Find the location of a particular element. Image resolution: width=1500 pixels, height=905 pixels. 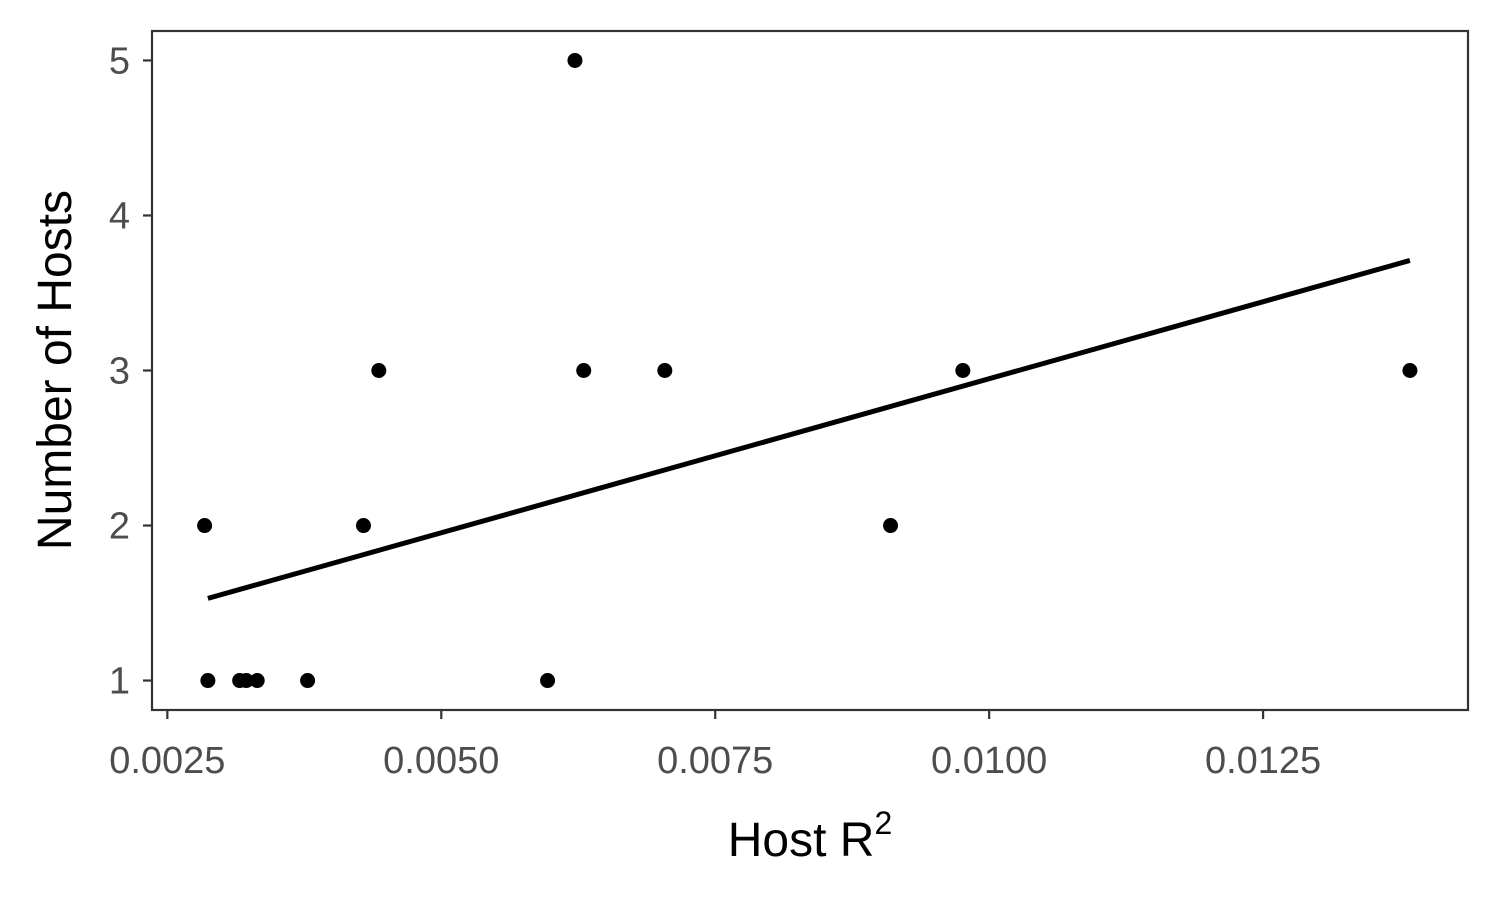

x-tick-label: 0.0125 is located at coordinates (1263, 761).